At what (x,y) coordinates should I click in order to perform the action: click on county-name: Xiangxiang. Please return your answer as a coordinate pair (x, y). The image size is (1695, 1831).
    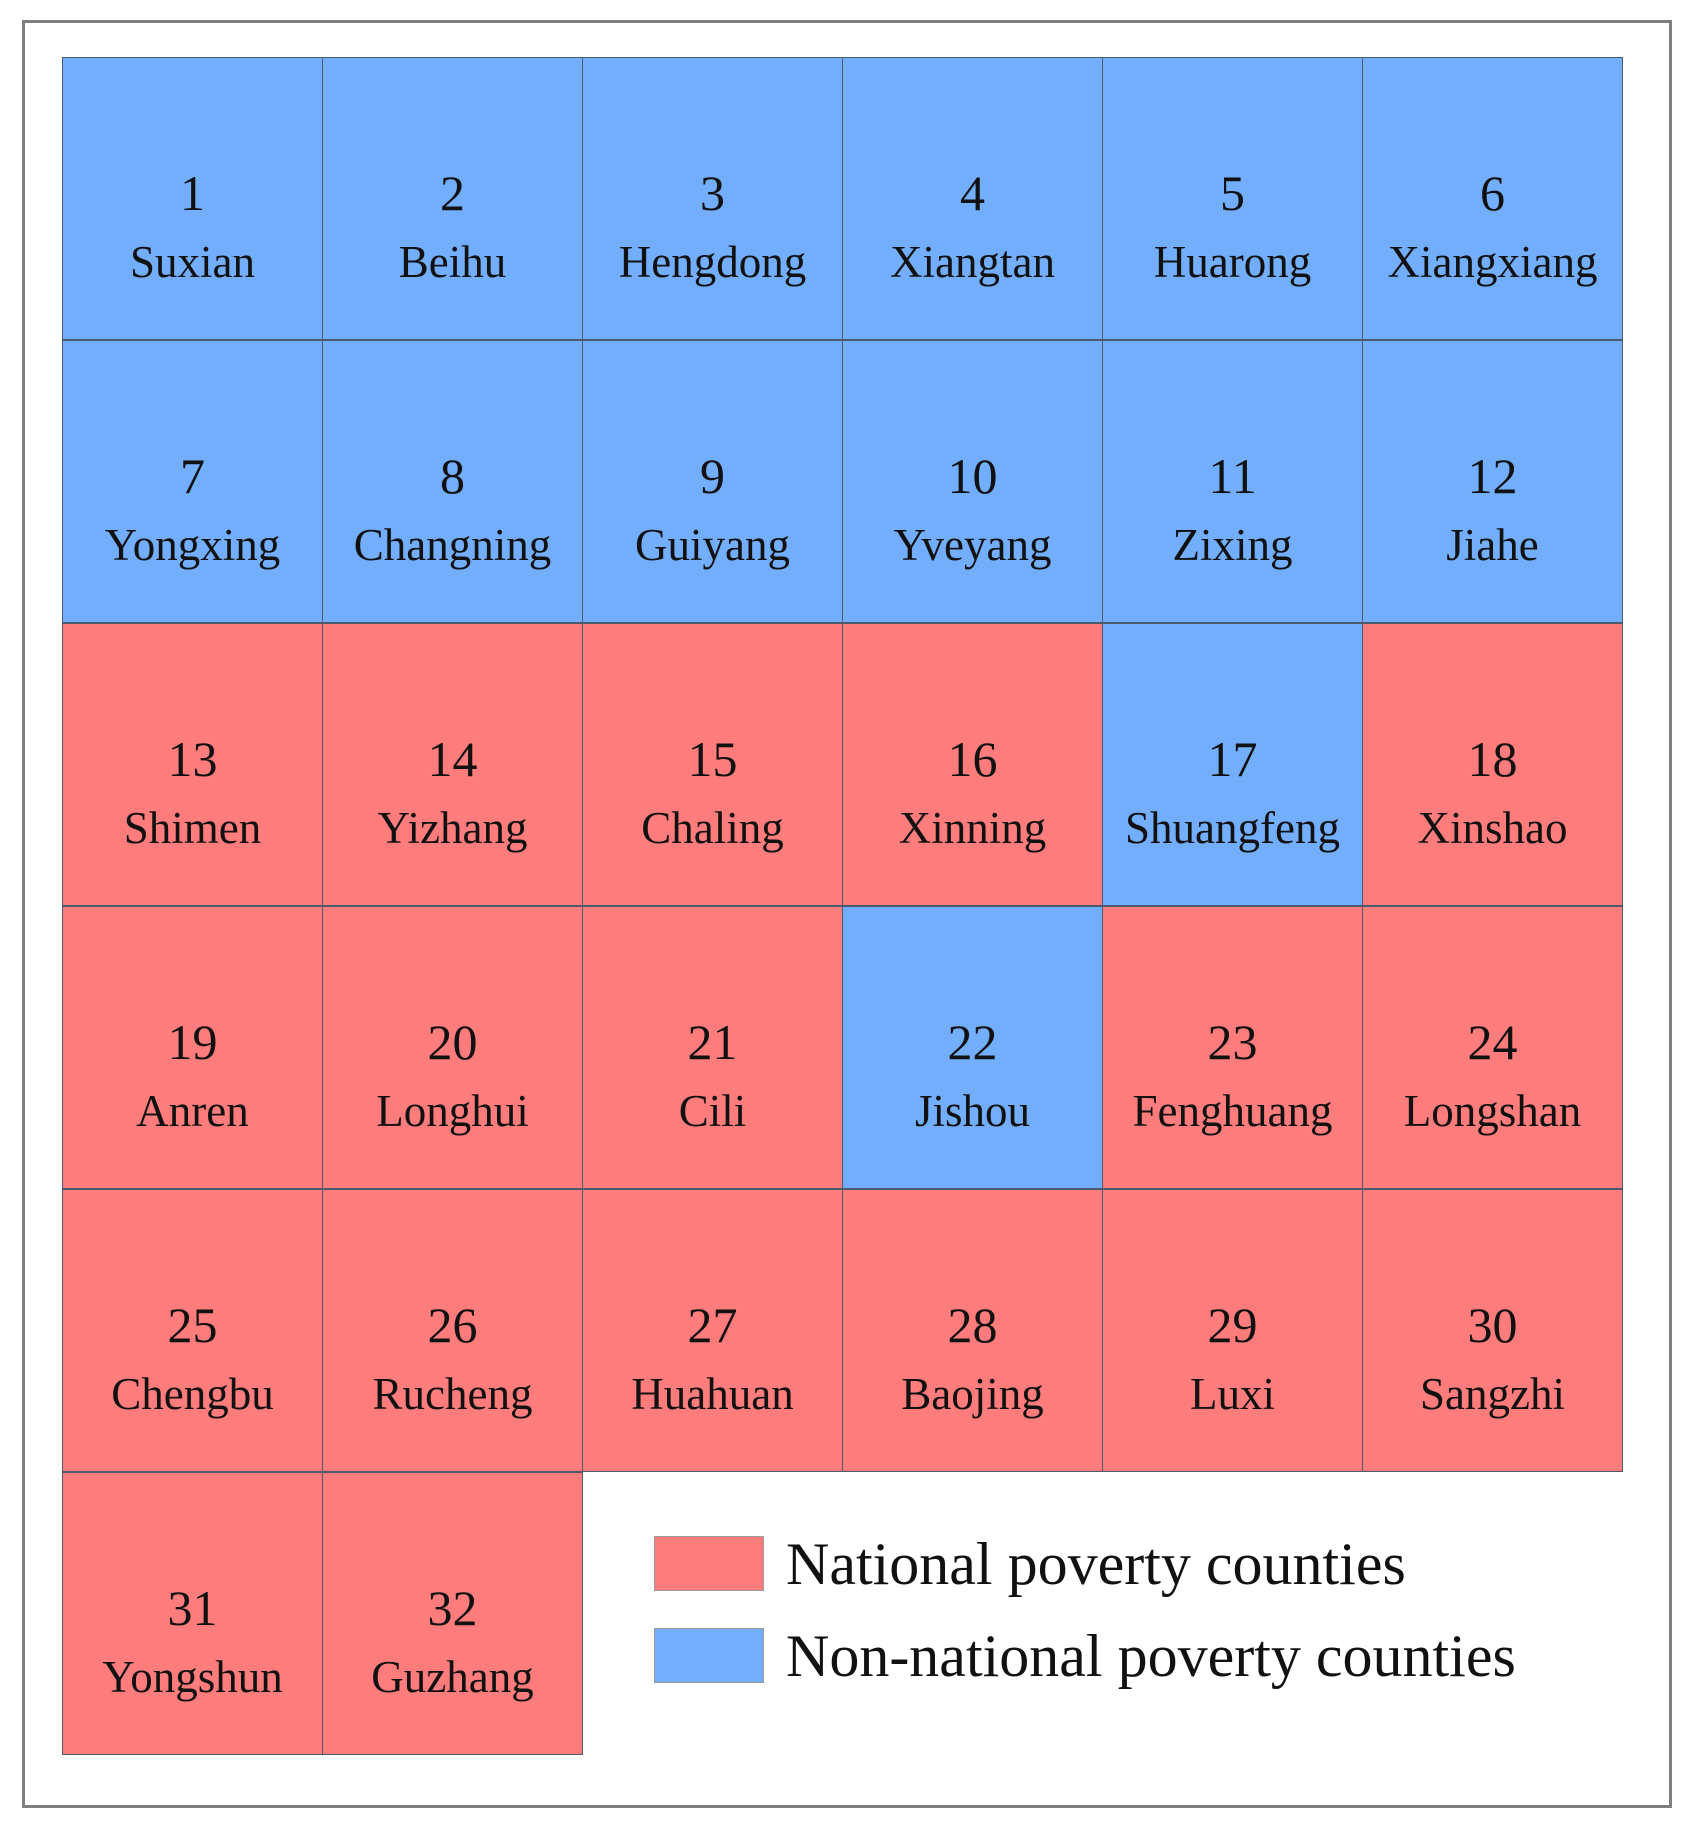
    Looking at the image, I should click on (1492, 262).